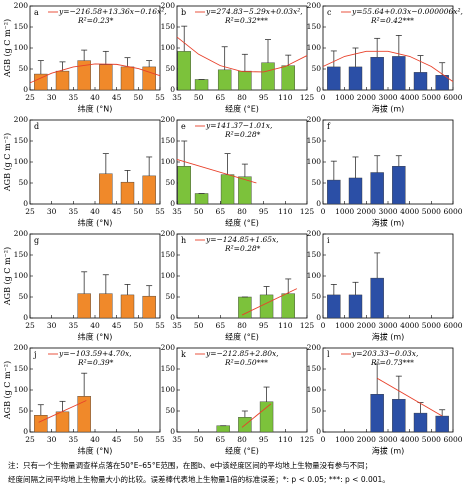  I want to click on panel-label: b, so click(183, 12).